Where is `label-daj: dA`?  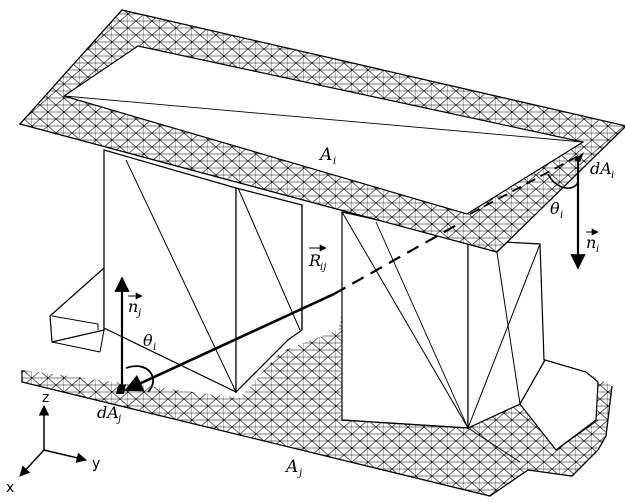 label-daj: dA is located at coordinates (108, 412).